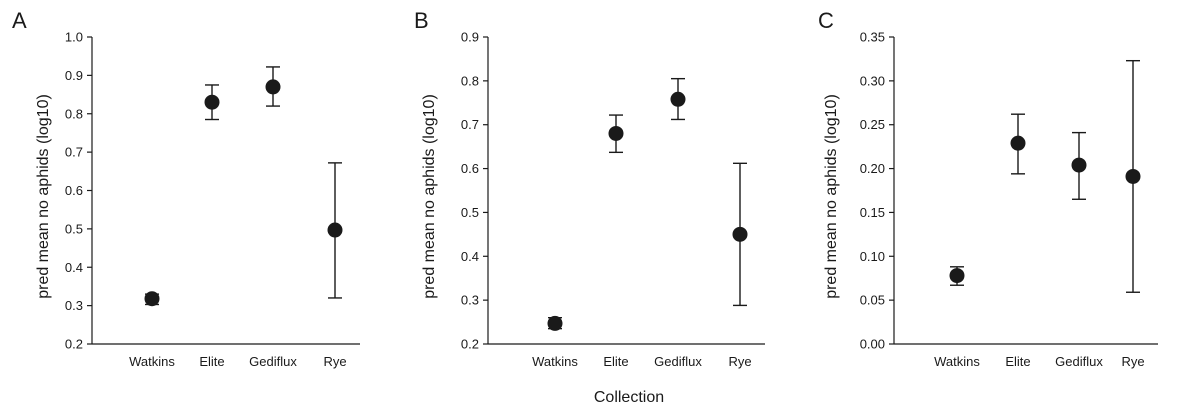  Describe the element at coordinates (872, 212) in the screenshot. I see `y-tick-label: 0.15` at that location.